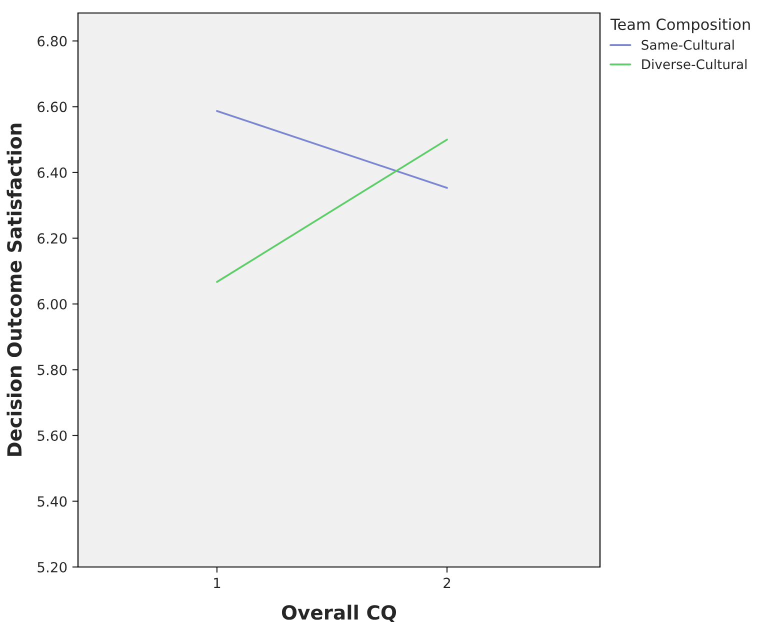 The width and height of the screenshot is (760, 622). What do you see at coordinates (694, 64) in the screenshot?
I see `legend-label: Diverse-Cultural` at bounding box center [694, 64].